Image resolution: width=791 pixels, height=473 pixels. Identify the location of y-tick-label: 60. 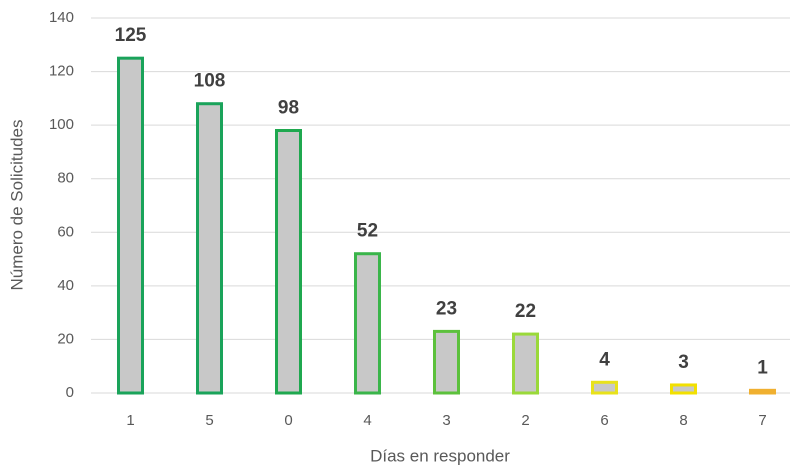
(65, 231).